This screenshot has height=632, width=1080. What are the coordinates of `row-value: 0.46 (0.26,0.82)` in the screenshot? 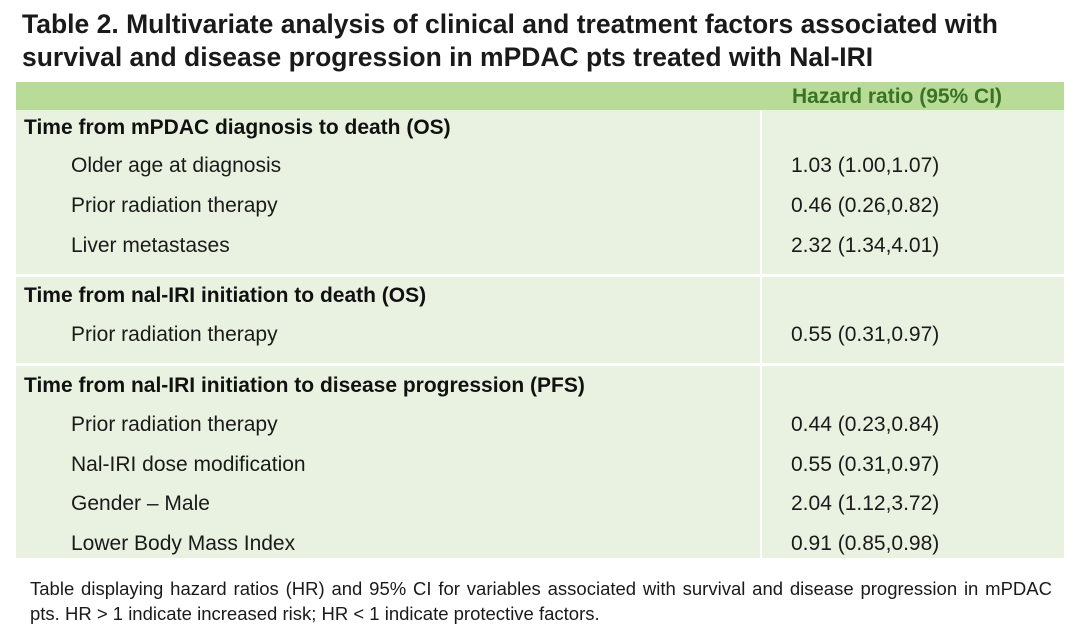 It's located at (865, 205).